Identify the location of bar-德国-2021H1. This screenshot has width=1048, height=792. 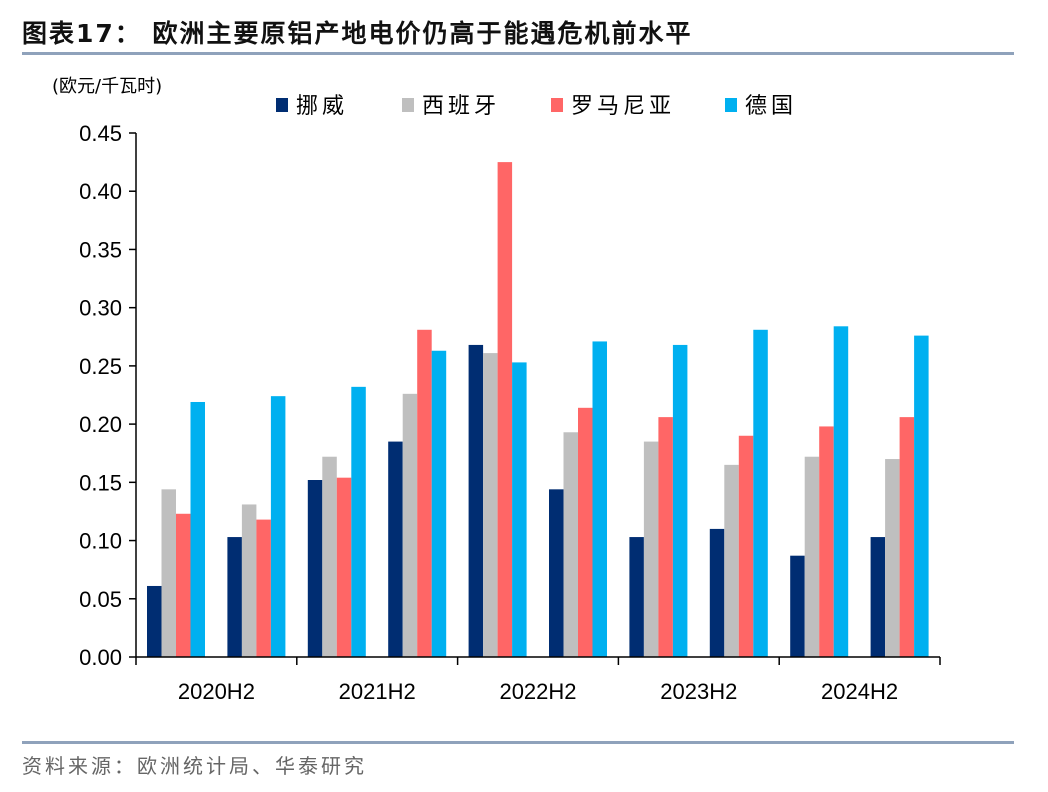
(358, 521).